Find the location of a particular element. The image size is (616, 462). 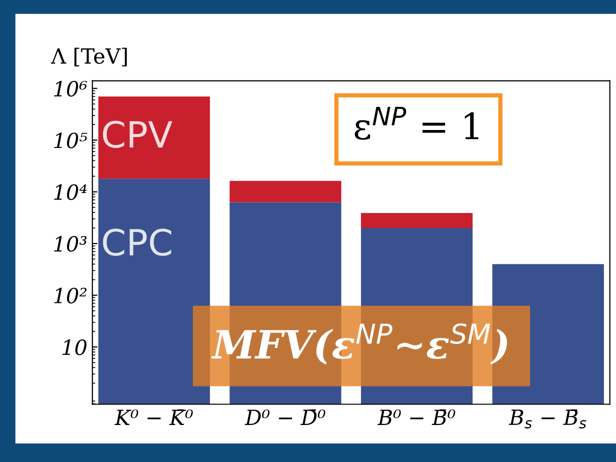

series-label: CPV is located at coordinates (137, 134).